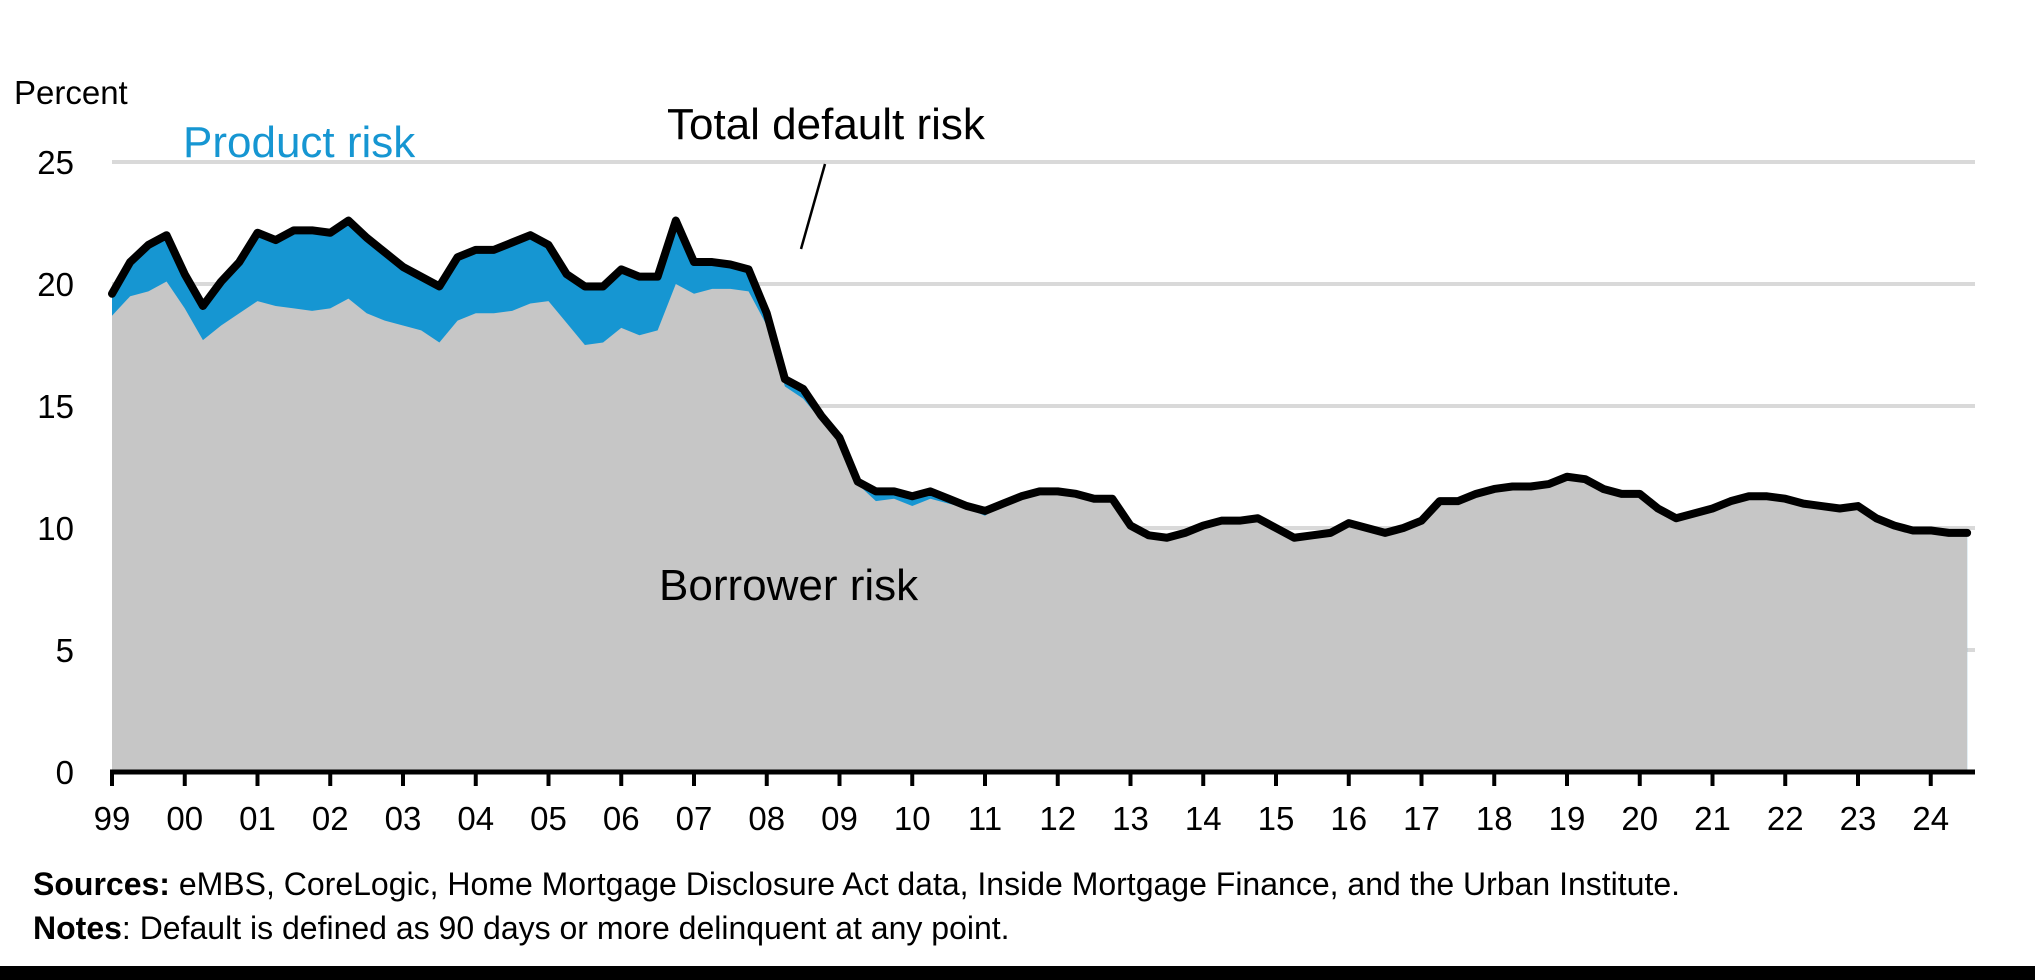 The height and width of the screenshot is (980, 2035). I want to click on sources-label: Sources:, so click(101, 884).